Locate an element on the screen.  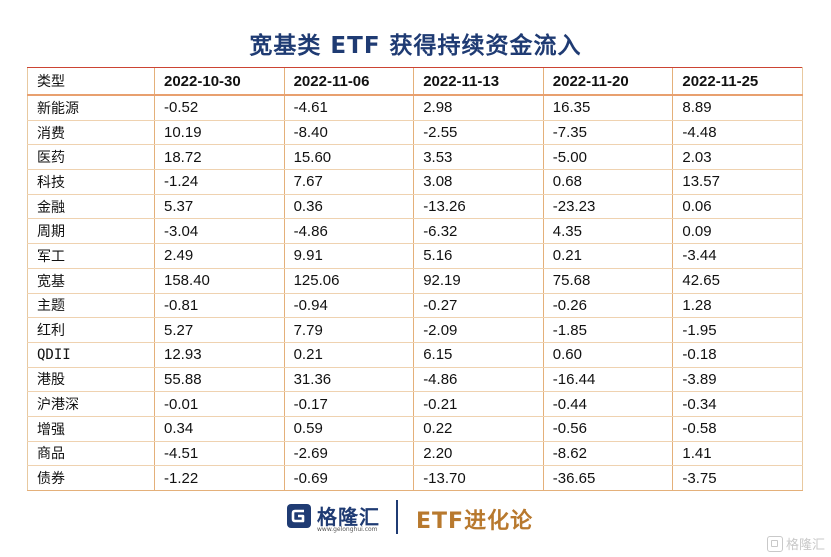
row-category: 增强 is located at coordinates (91, 429).